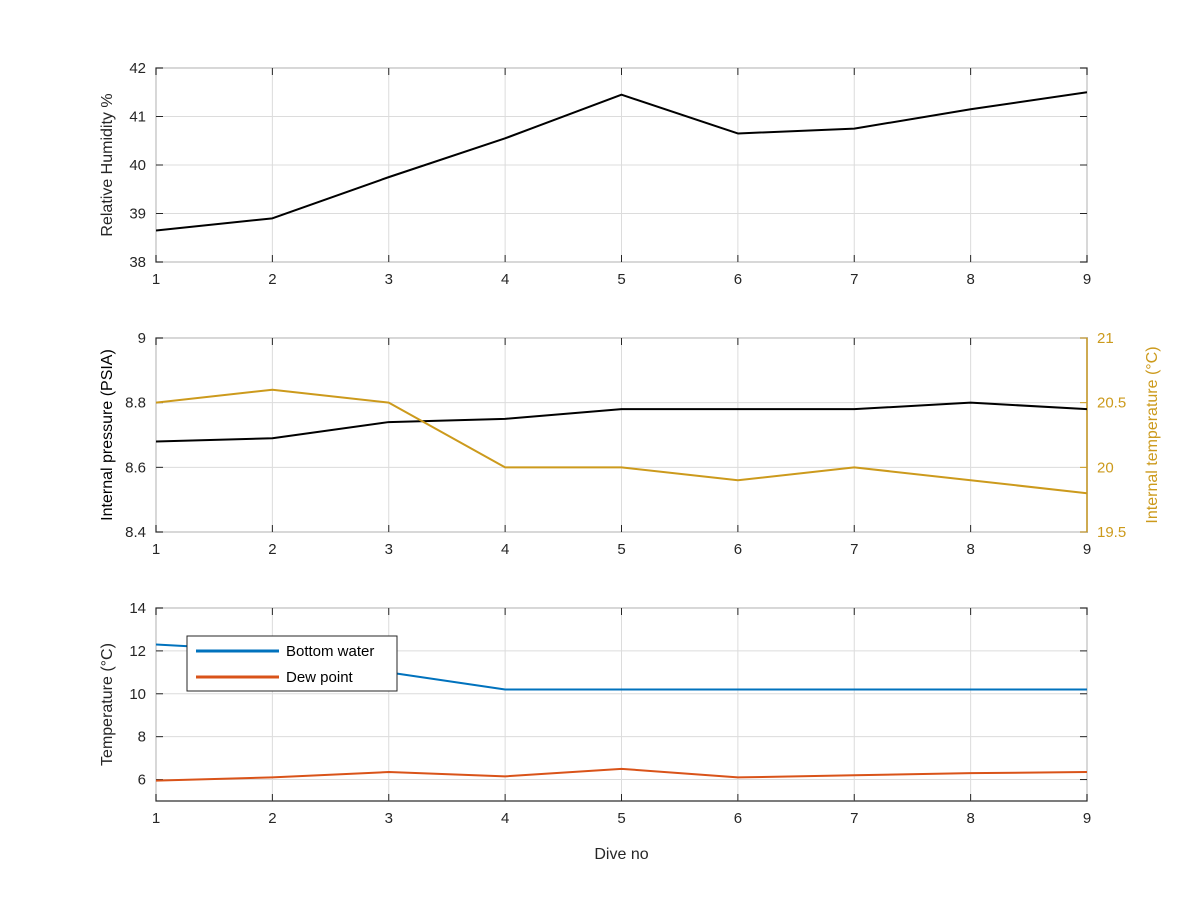 This screenshot has height=900, width=1200. I want to click on right-y-tick-label: 19.5, so click(1111, 532).